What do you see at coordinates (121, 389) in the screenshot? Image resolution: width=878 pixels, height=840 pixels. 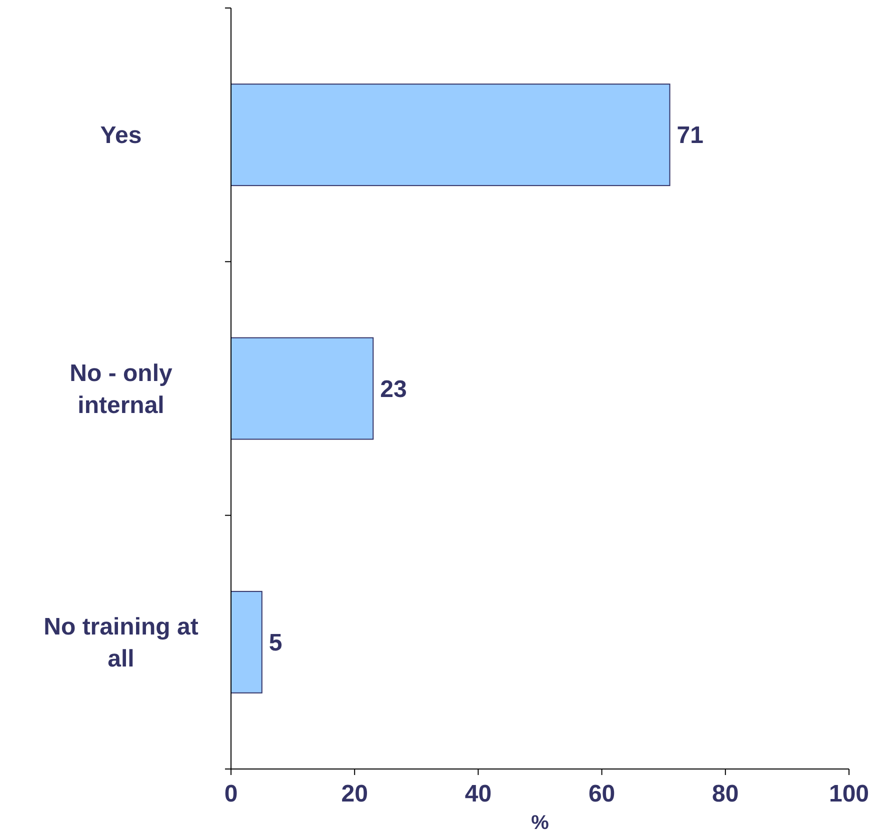 I see `y-tick-label: No - only internal` at bounding box center [121, 389].